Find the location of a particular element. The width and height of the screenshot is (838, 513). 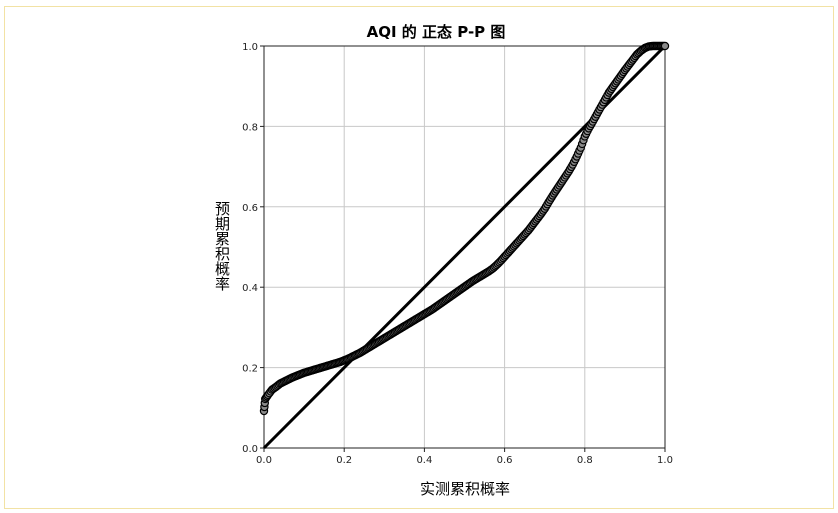

chart-title: AQI 的 正态 P-P 图 is located at coordinates (436, 32).